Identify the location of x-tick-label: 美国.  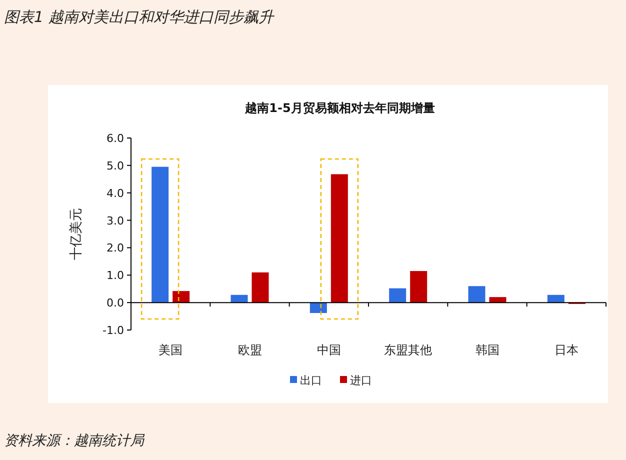
(170, 350).